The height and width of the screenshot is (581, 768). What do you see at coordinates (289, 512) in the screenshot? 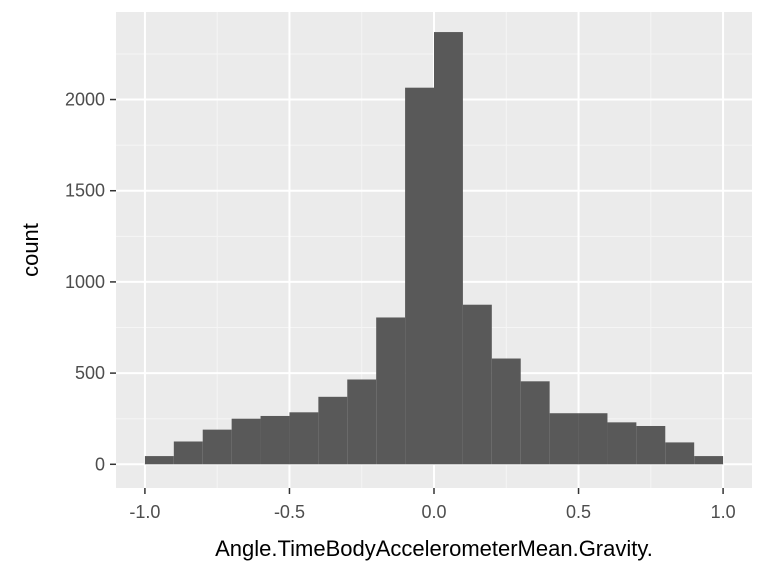
I see `x-tick-label: -0.5` at bounding box center [289, 512].